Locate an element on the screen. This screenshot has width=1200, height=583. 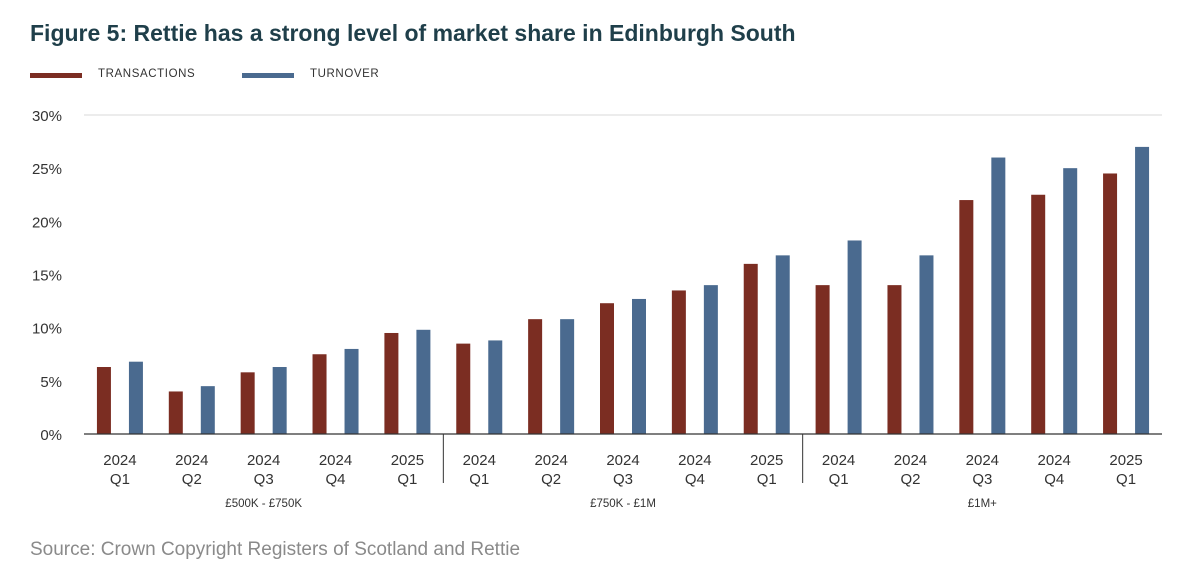
y-tick-label: 15% is located at coordinates (47, 276).